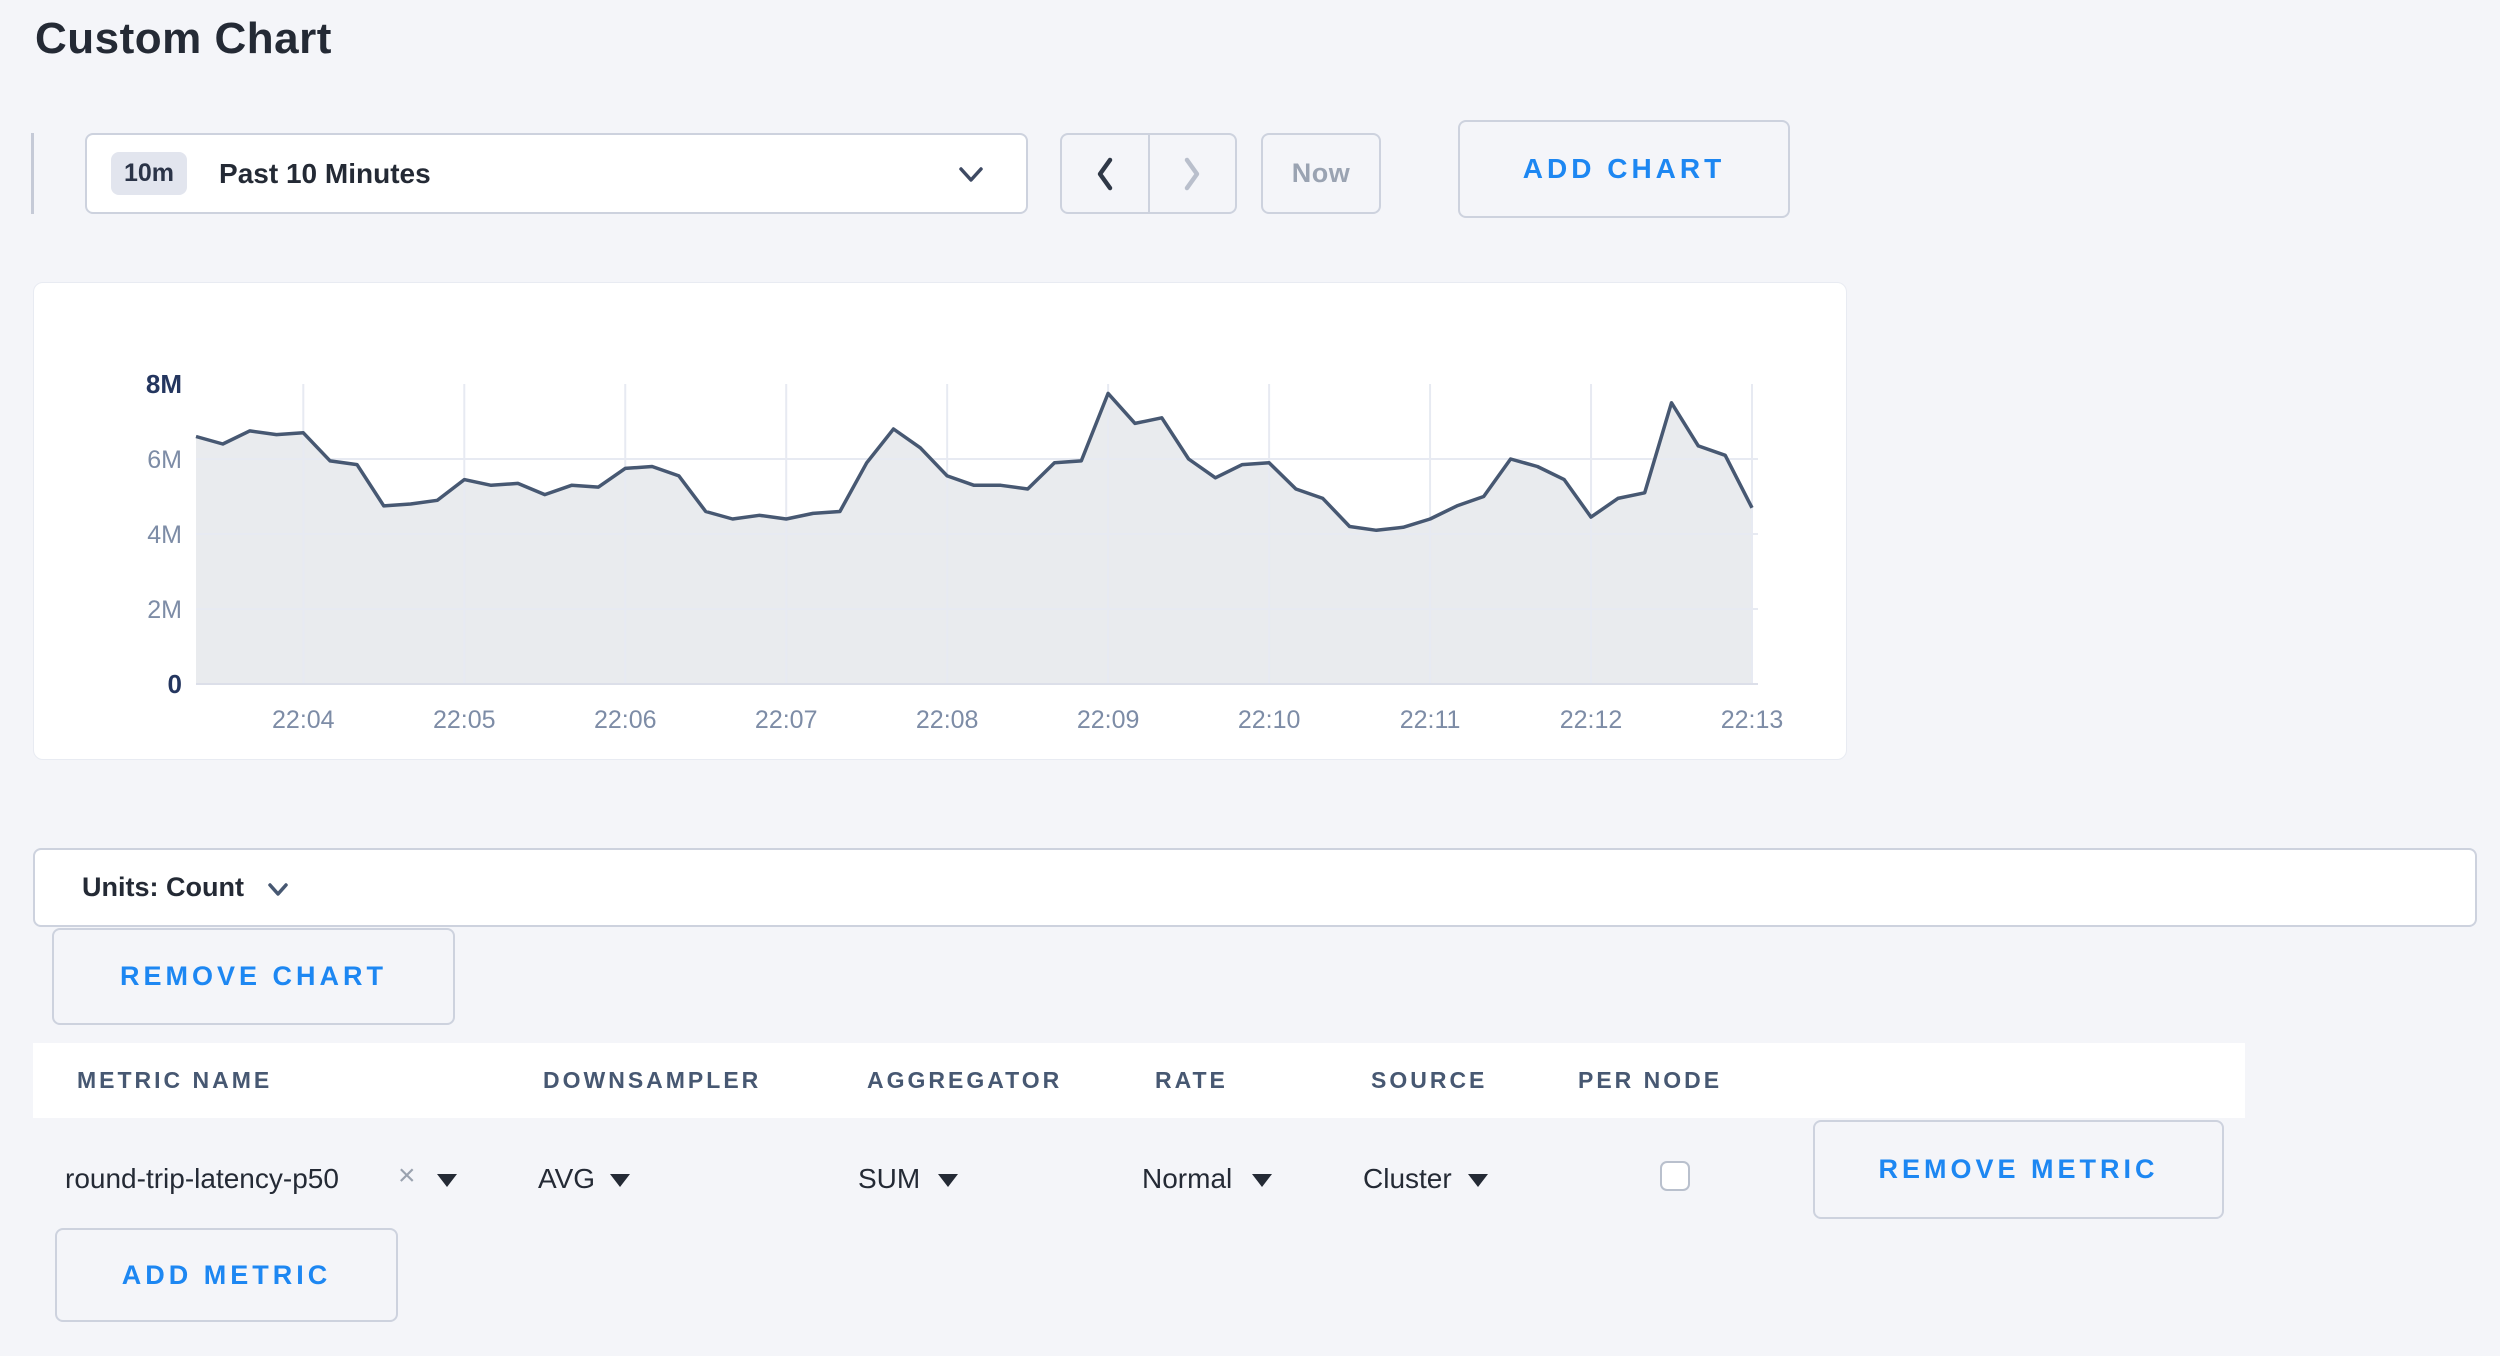  I want to click on y-axis-tick-label: 4M, so click(164, 535).